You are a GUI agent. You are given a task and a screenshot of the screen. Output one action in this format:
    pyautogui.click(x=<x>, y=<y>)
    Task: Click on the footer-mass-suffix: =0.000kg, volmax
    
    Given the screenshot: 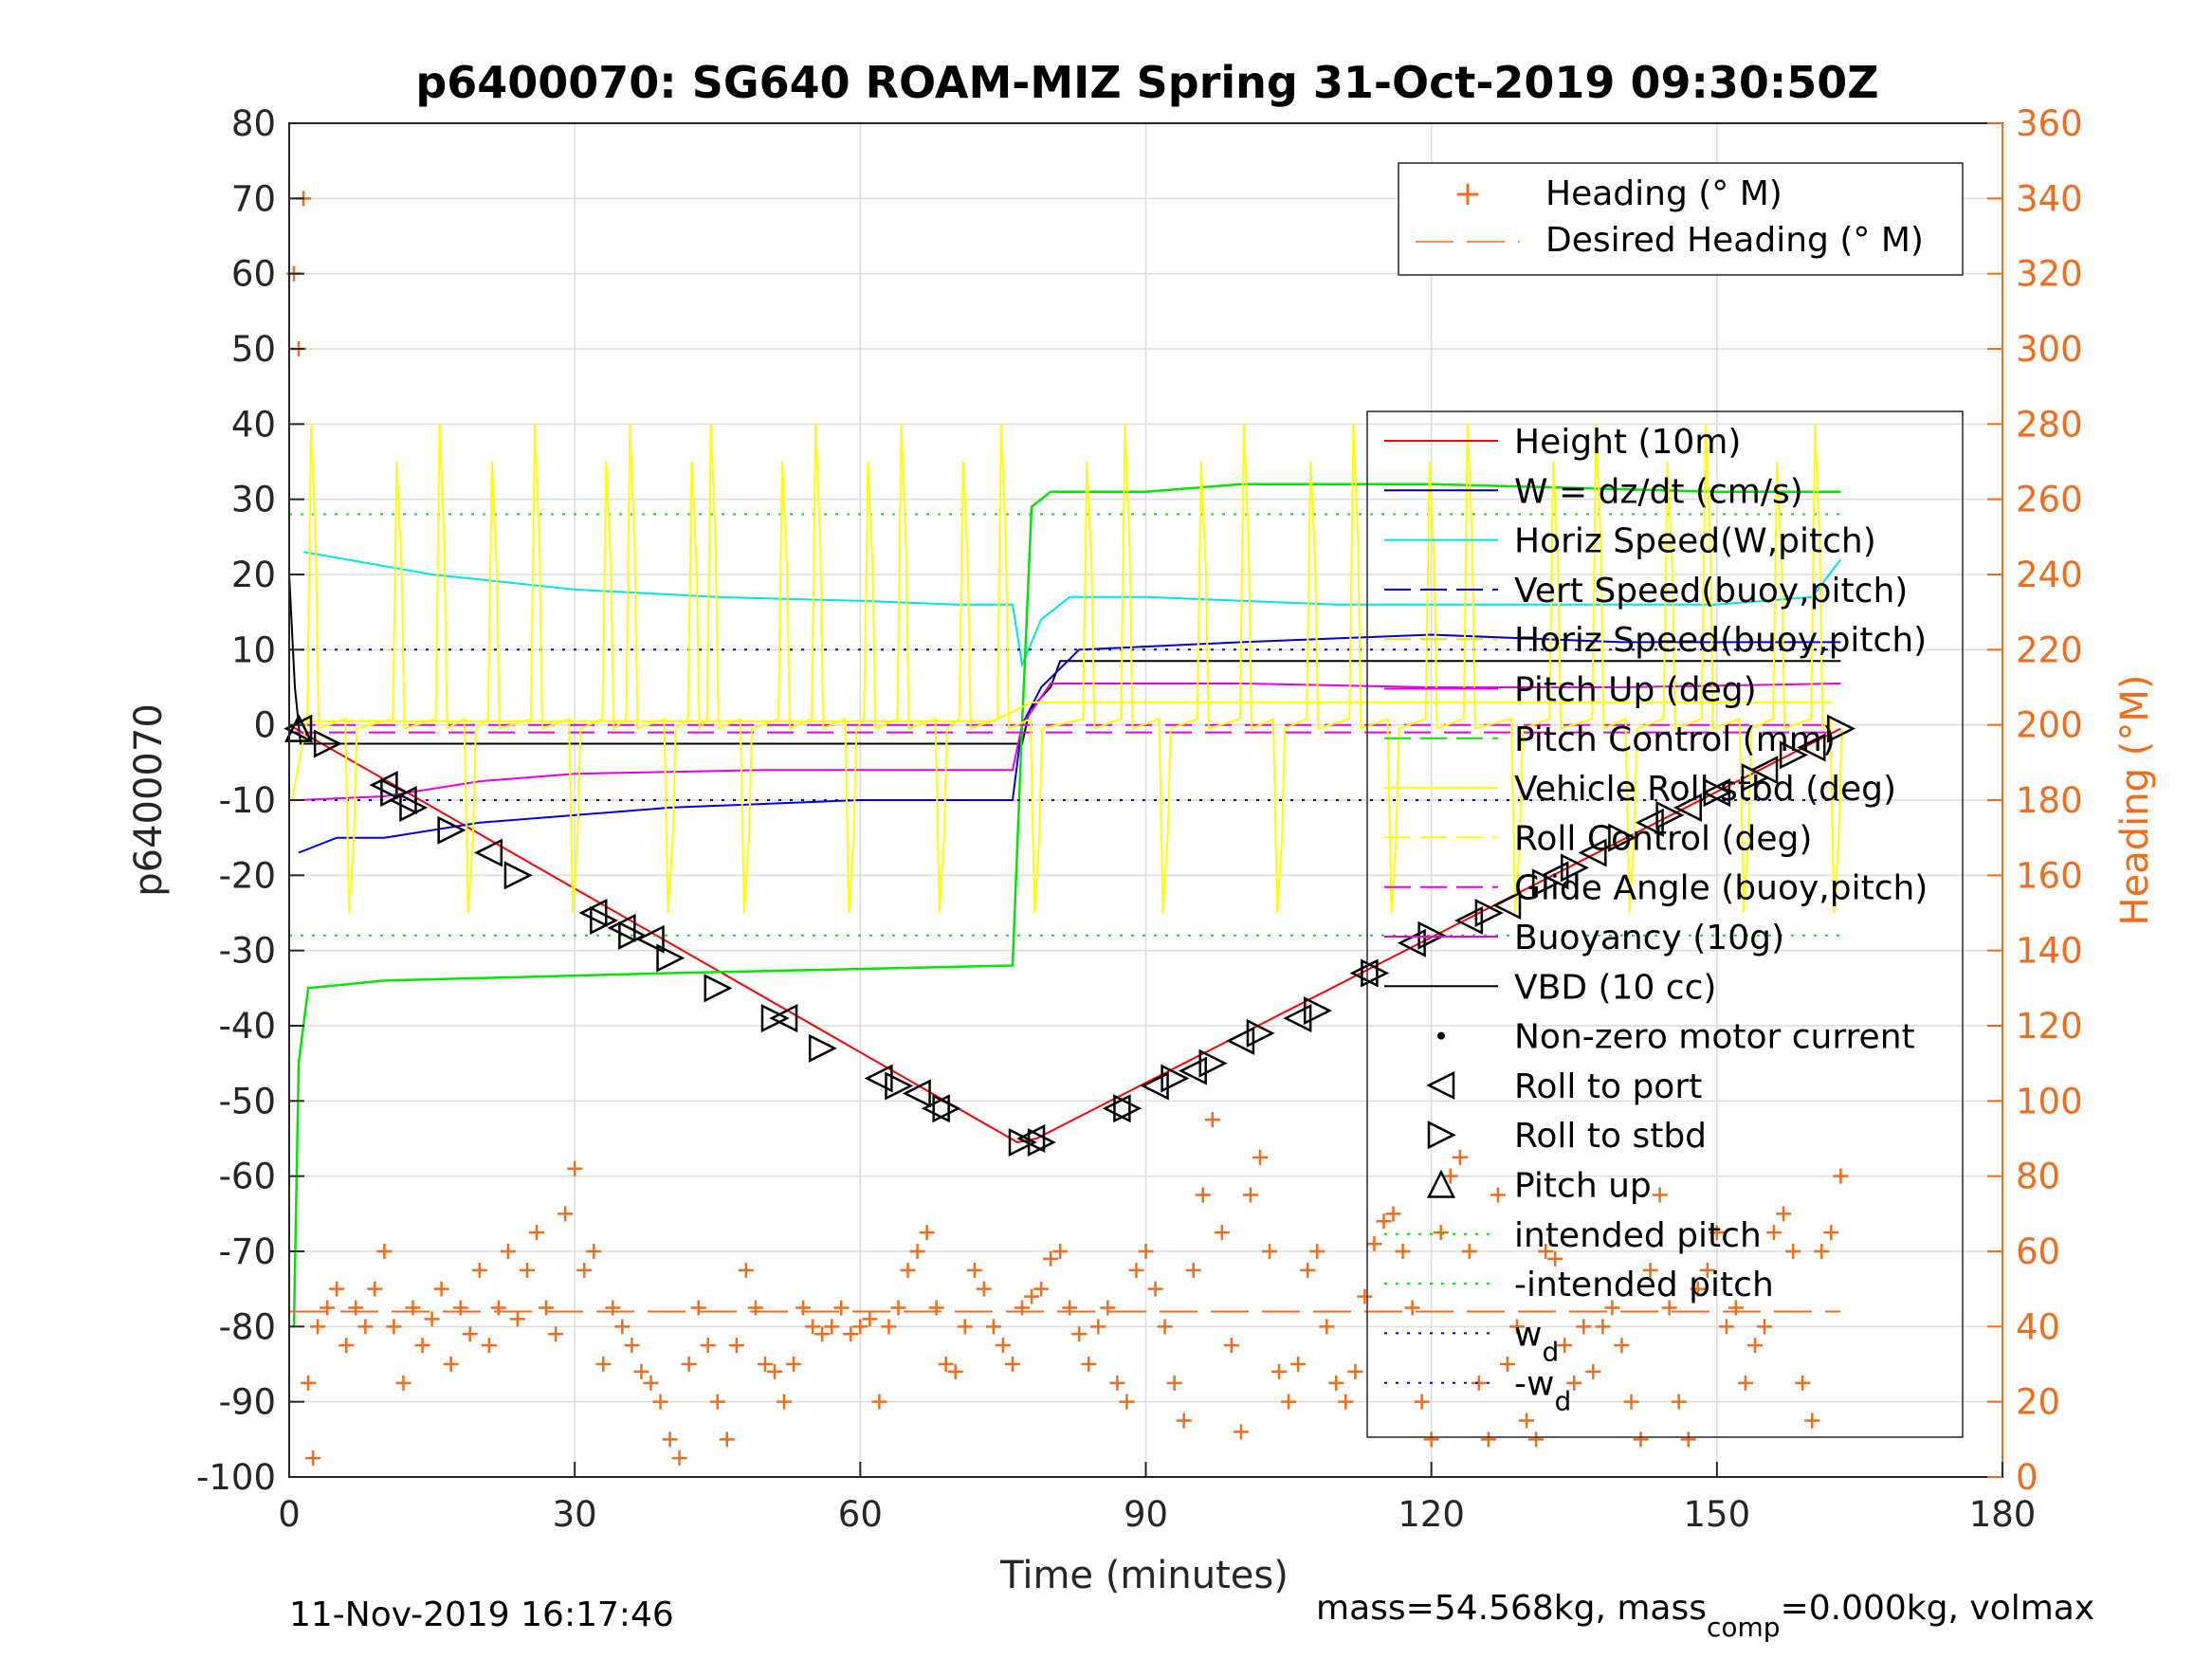 What is the action you would take?
    pyautogui.click(x=1938, y=1608)
    